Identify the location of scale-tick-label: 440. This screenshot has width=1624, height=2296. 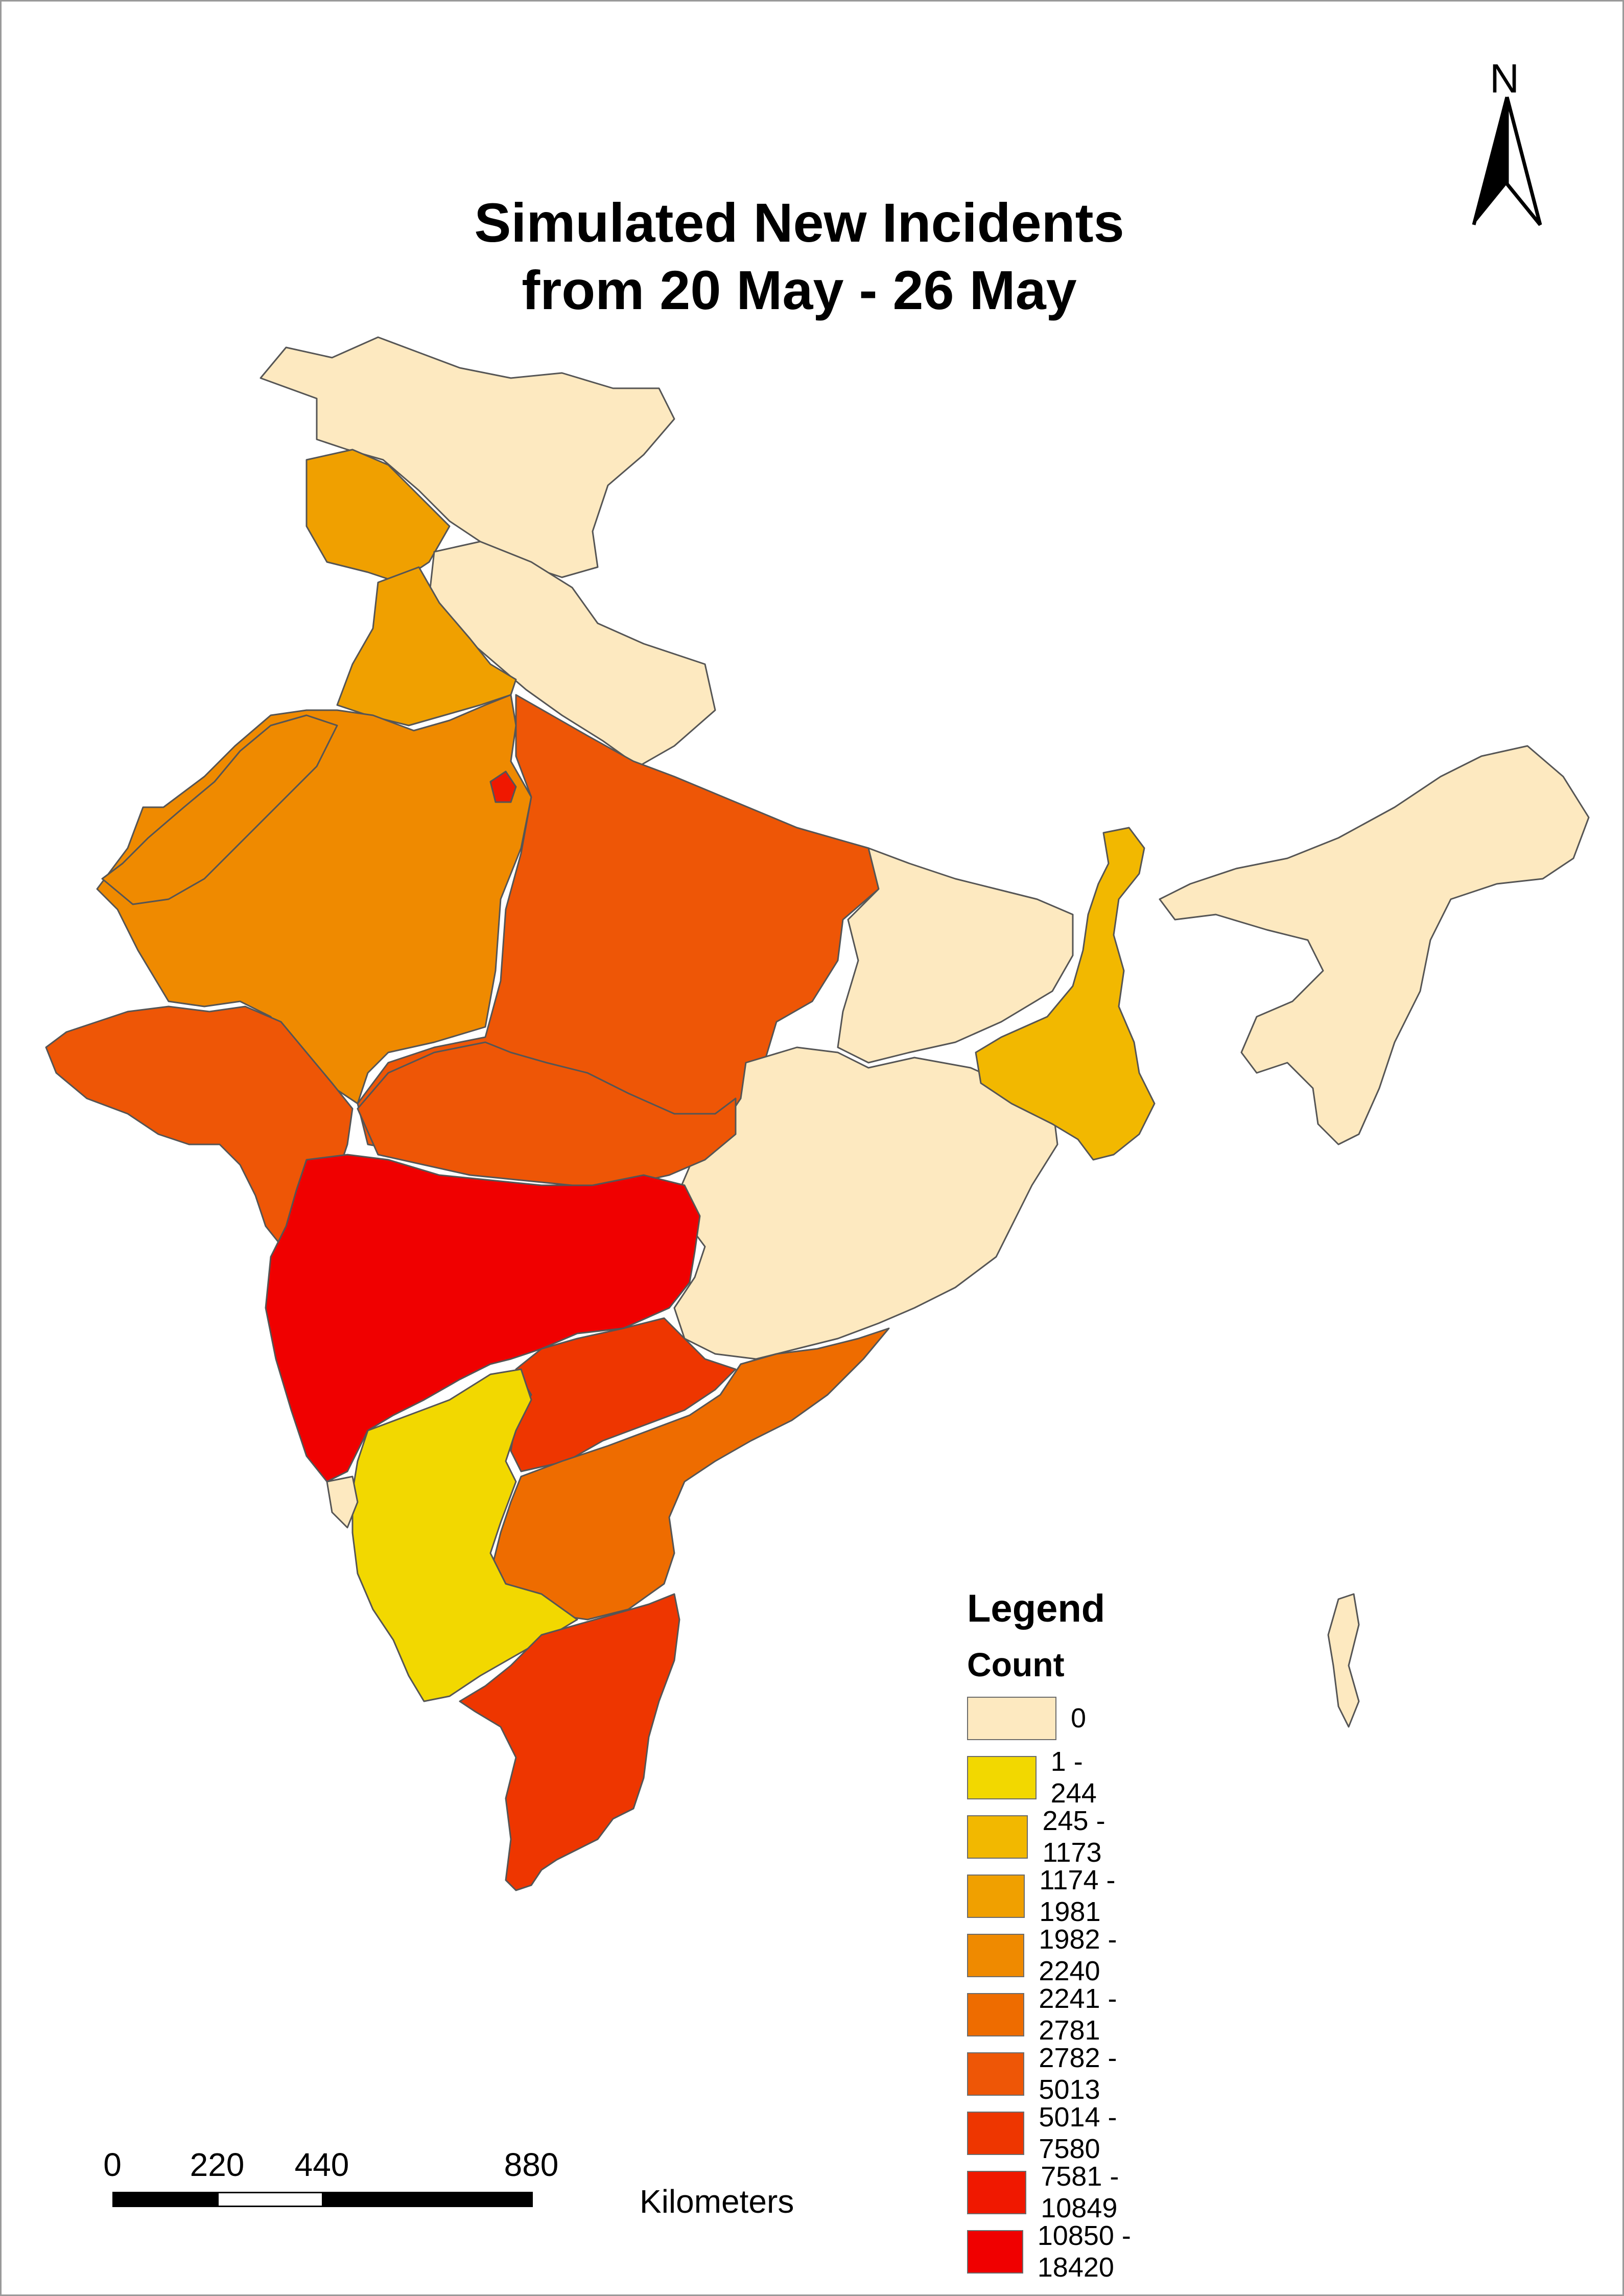
(321, 2164).